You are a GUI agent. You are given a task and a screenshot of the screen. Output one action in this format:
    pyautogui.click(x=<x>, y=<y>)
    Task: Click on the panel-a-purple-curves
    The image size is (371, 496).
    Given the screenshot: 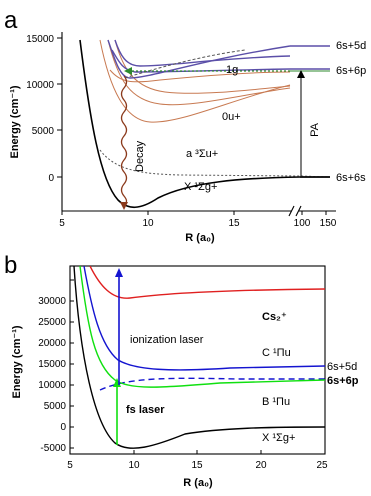 What is the action you would take?
    pyautogui.click(x=199, y=59)
    